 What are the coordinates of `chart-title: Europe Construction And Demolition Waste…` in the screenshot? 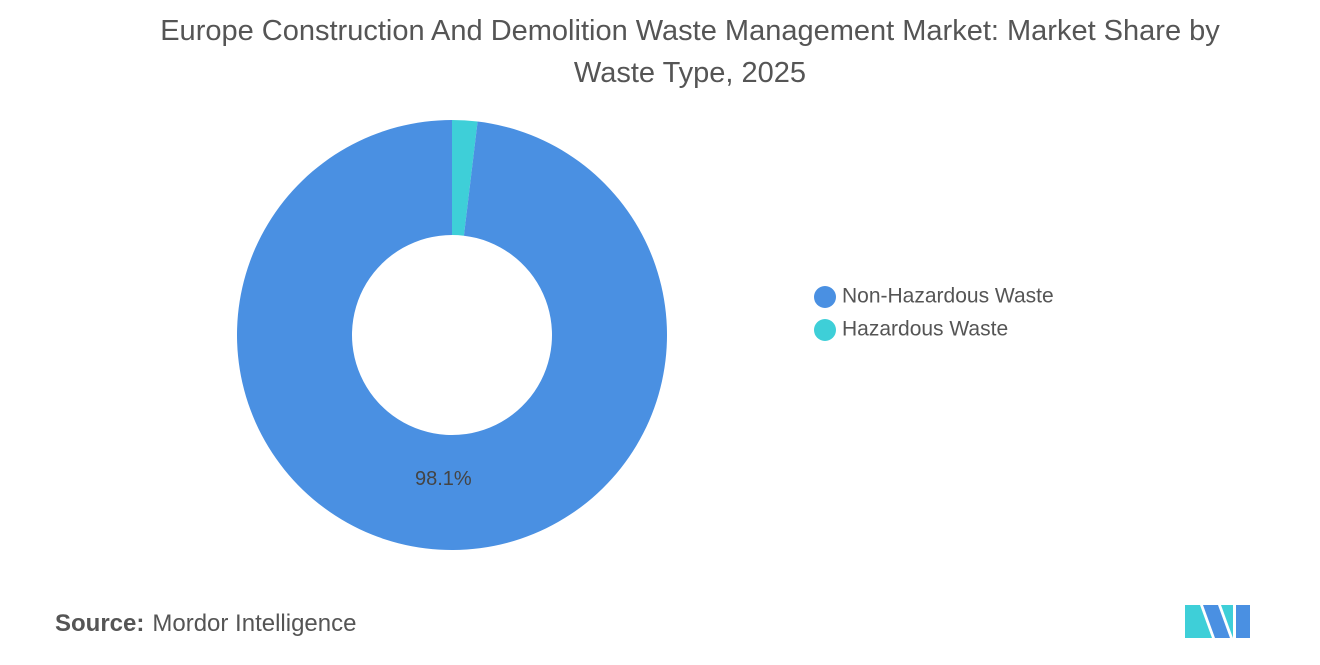 It's located at (690, 52).